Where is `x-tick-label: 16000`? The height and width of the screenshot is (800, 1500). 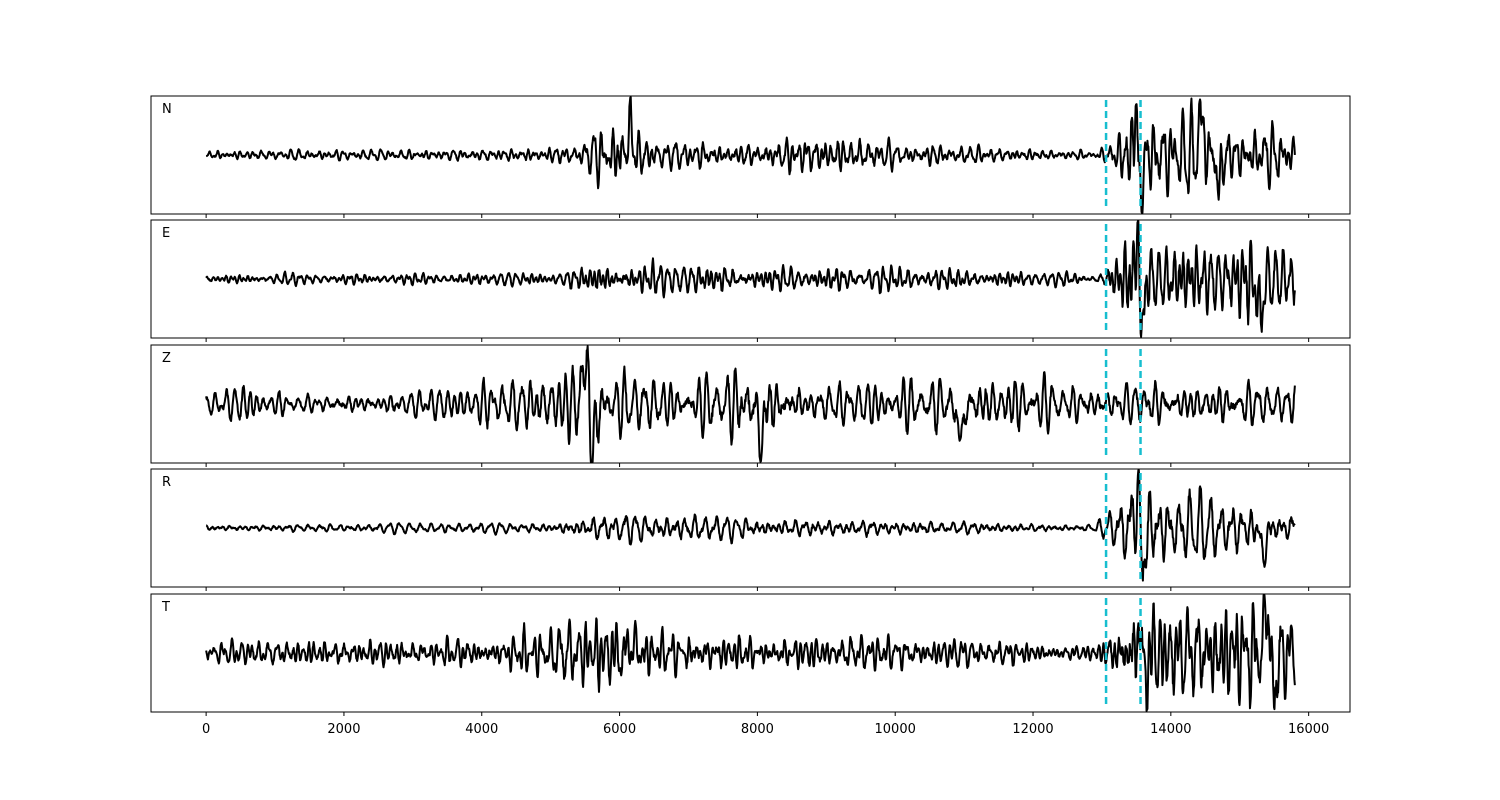 x-tick-label: 16000 is located at coordinates (1308, 729).